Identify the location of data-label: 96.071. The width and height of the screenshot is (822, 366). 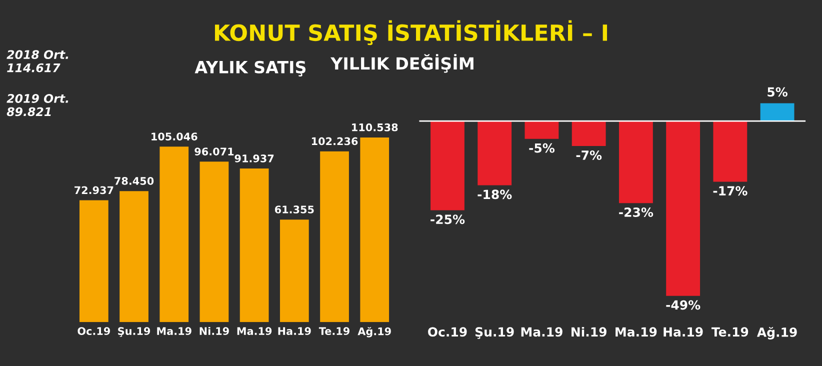
(214, 152).